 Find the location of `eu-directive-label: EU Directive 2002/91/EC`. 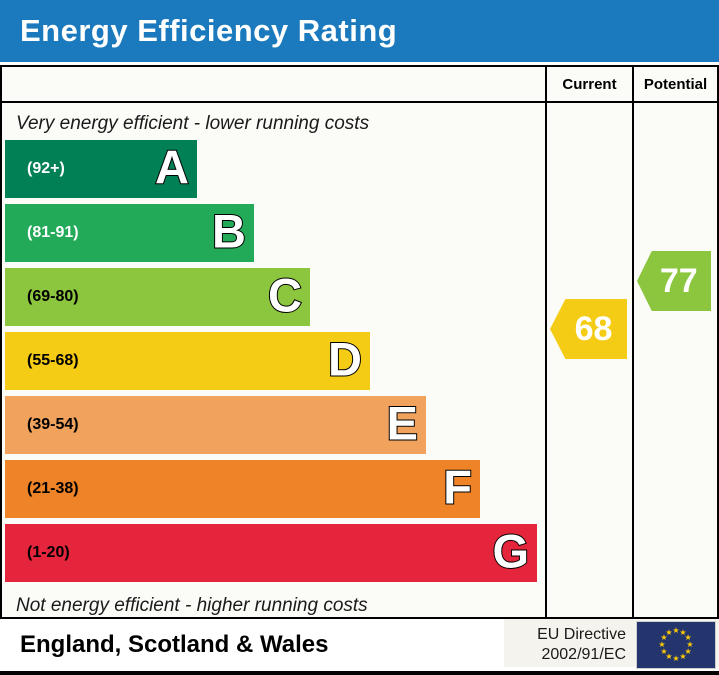

eu-directive-label: EU Directive 2002/91/EC is located at coordinates (581, 645).